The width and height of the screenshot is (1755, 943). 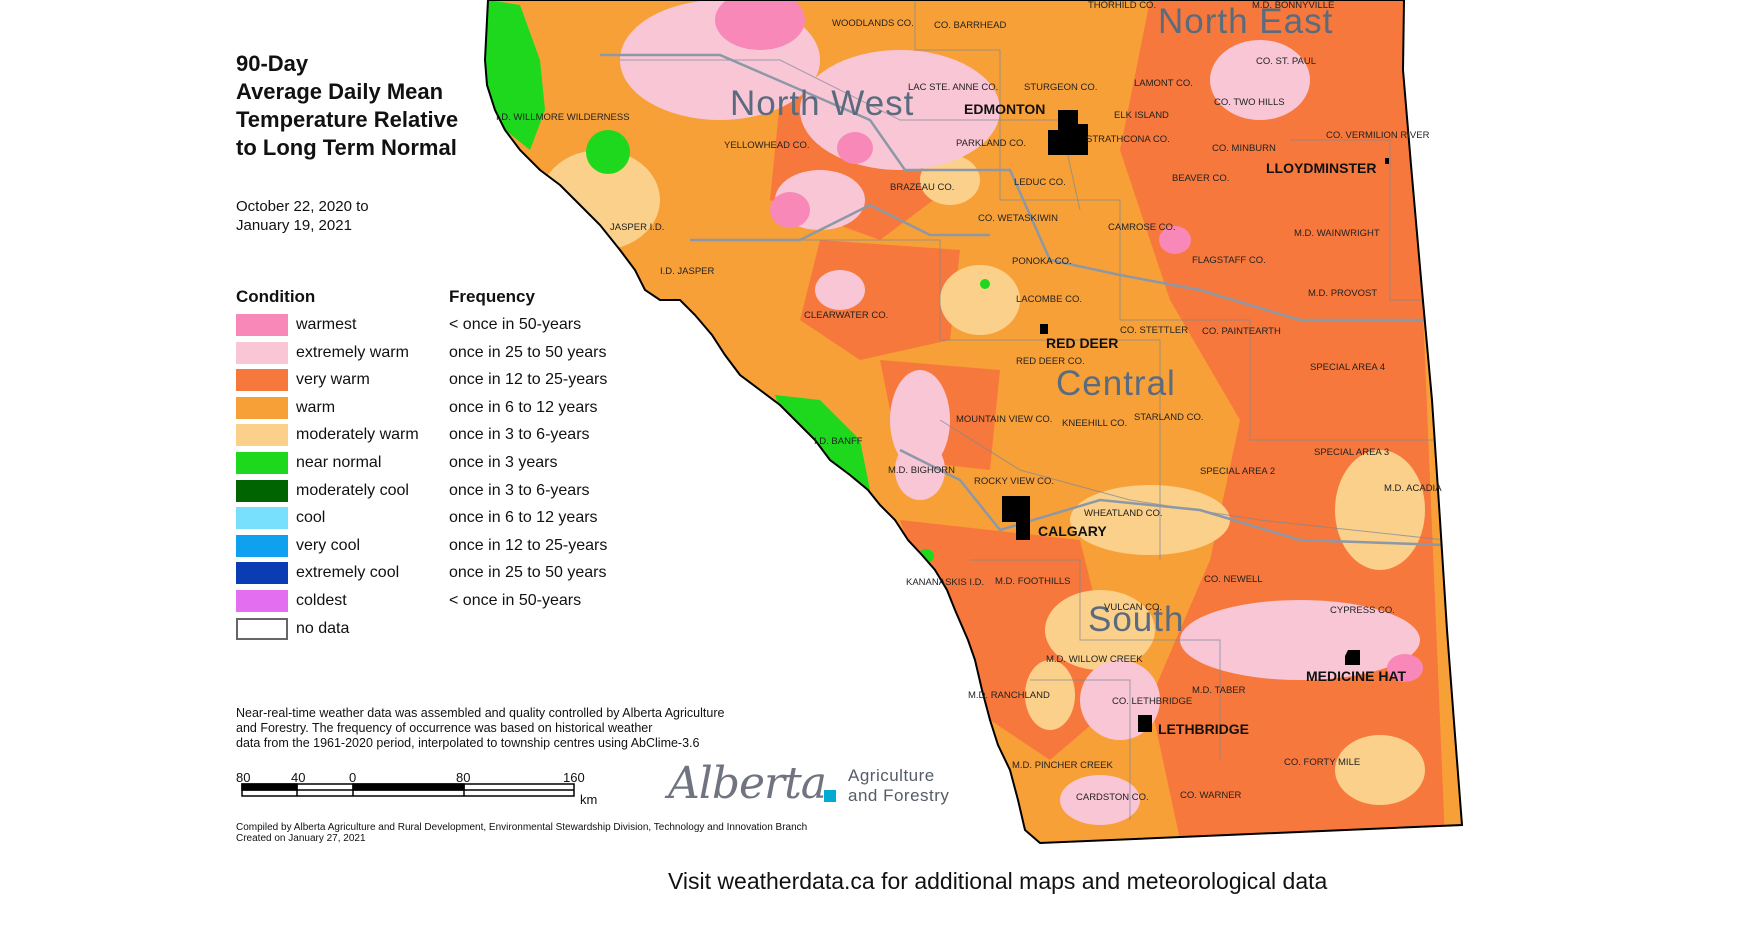 I want to click on county-label: CO. FORTY MILE, so click(x=1322, y=762).